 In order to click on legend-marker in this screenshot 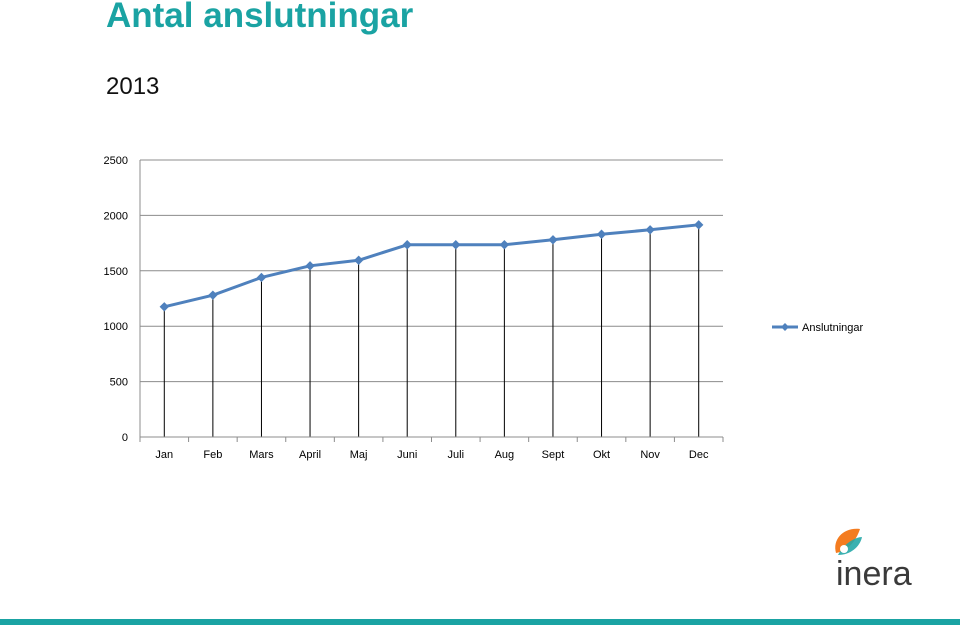, I will do `click(785, 327)`.